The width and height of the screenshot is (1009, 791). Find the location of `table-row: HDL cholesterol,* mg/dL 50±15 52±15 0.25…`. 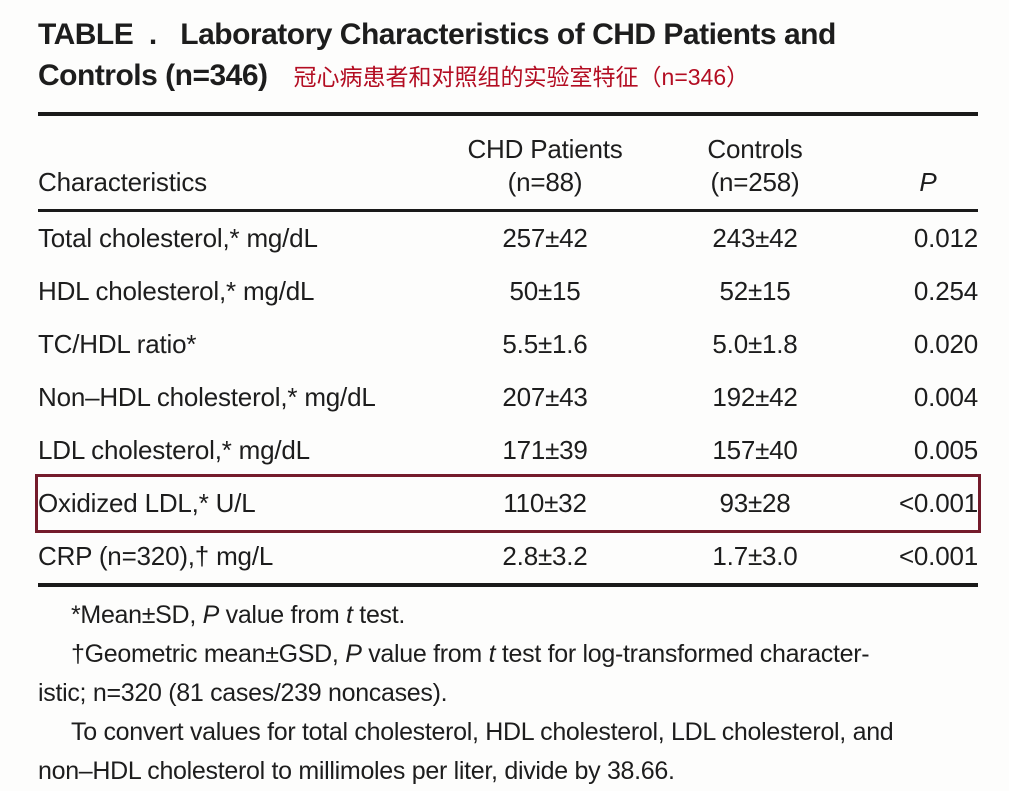

table-row: HDL cholesterol,* mg/dL 50±15 52±15 0.25… is located at coordinates (508, 291).